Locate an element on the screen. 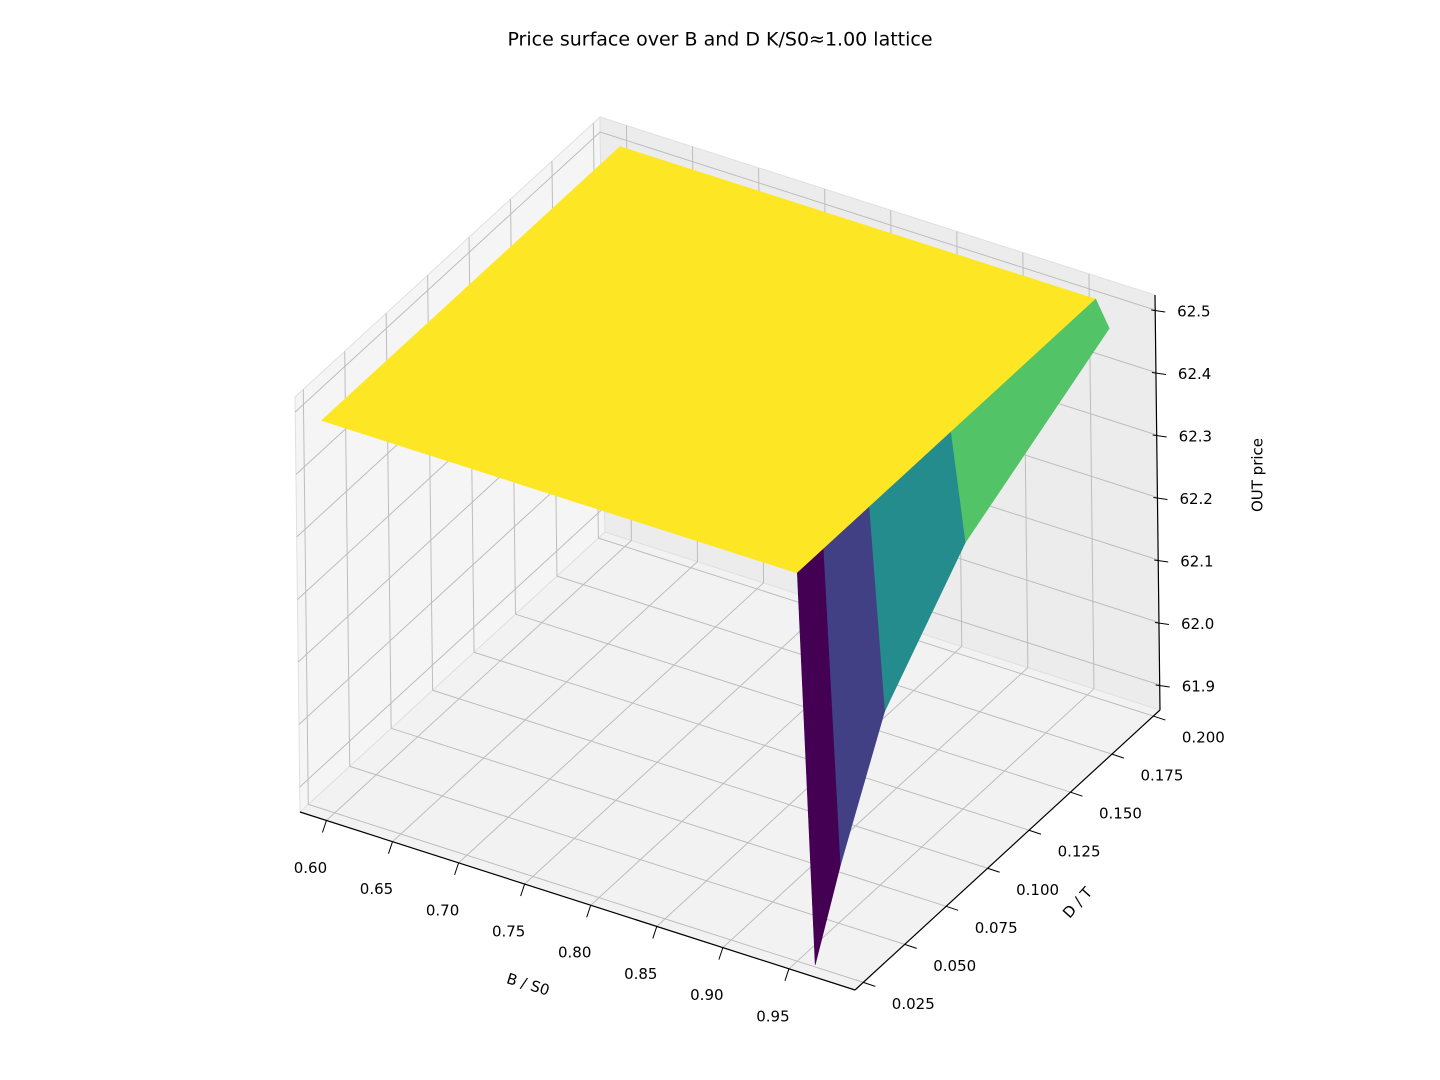 The height and width of the screenshot is (1080, 1440). y-tick-label: 0.150 is located at coordinates (1120, 814).